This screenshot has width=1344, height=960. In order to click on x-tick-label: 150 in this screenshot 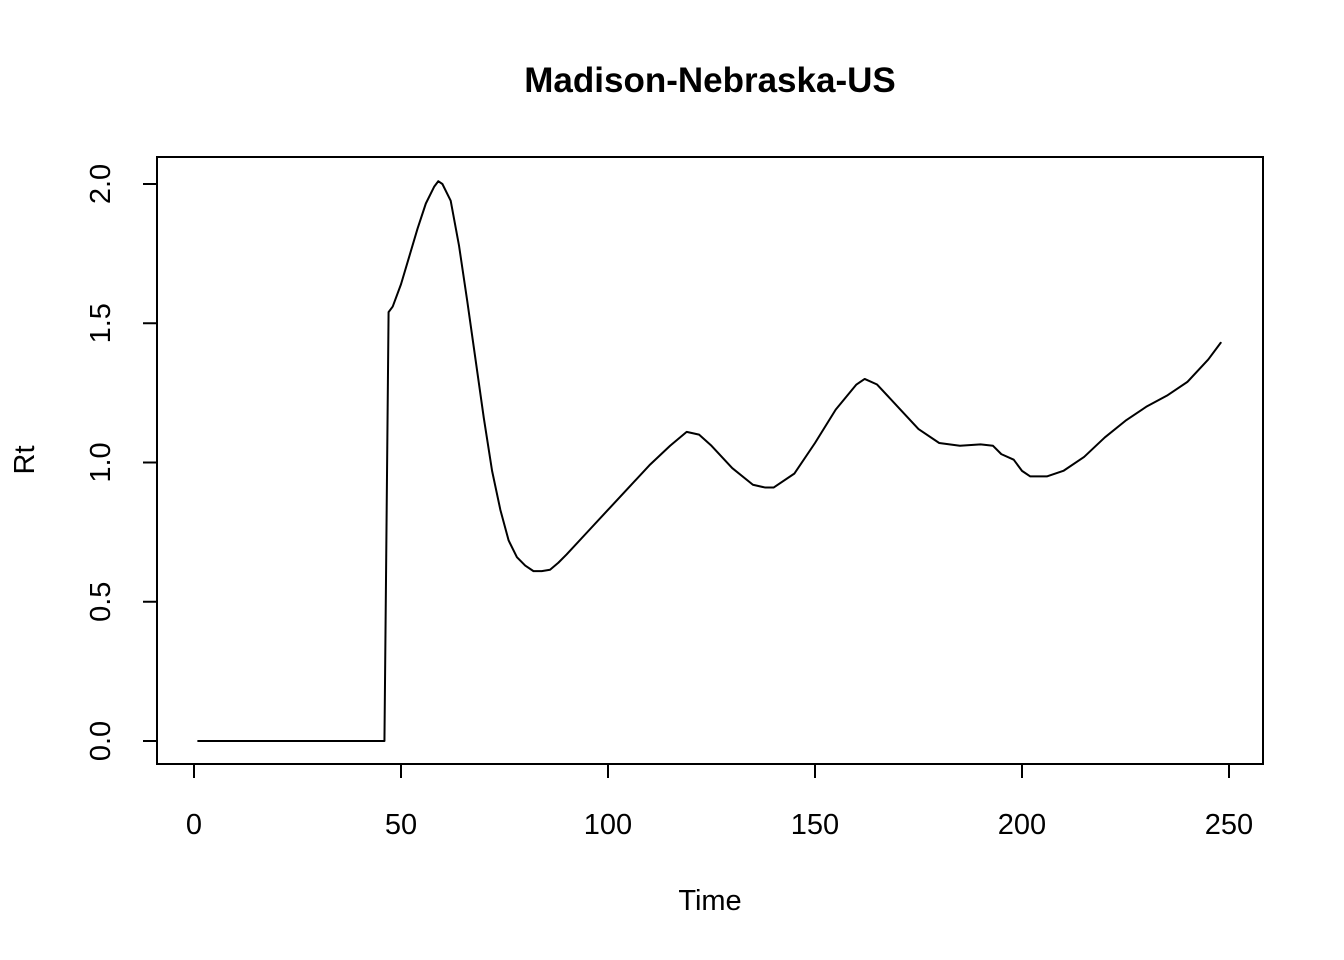, I will do `click(815, 825)`.